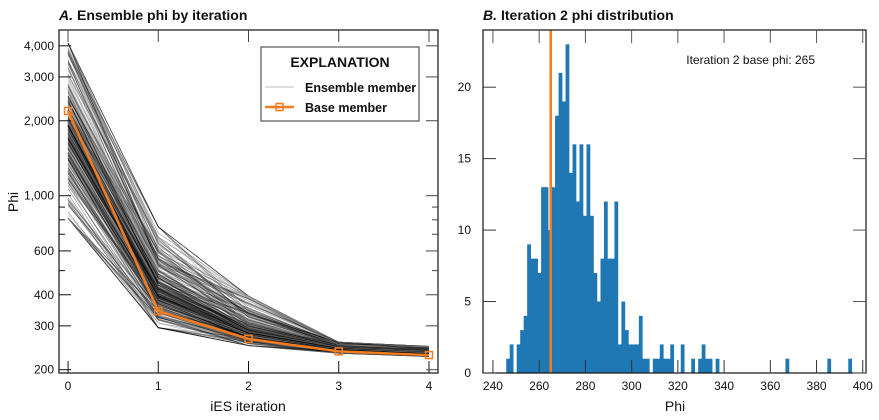 The height and width of the screenshot is (420, 879). What do you see at coordinates (152, 15) in the screenshot?
I see `panel-a-title: A. Ensemble phi by iteration` at bounding box center [152, 15].